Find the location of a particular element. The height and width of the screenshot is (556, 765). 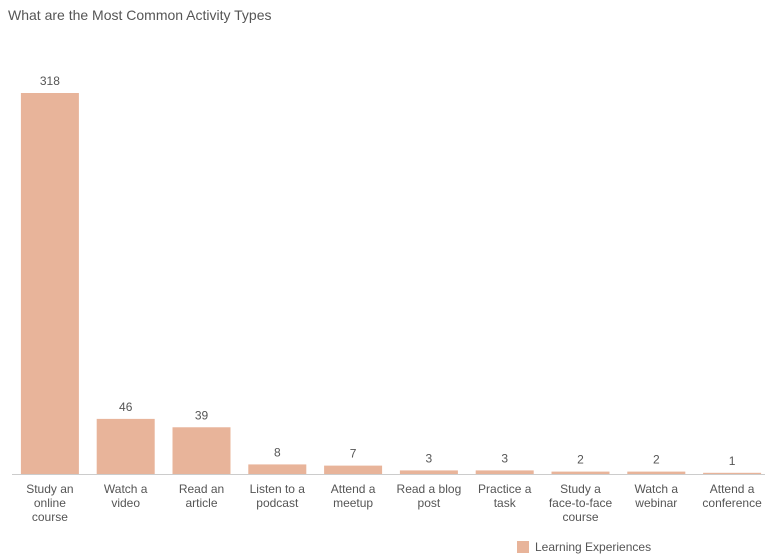

data-label: 1 is located at coordinates (732, 461).